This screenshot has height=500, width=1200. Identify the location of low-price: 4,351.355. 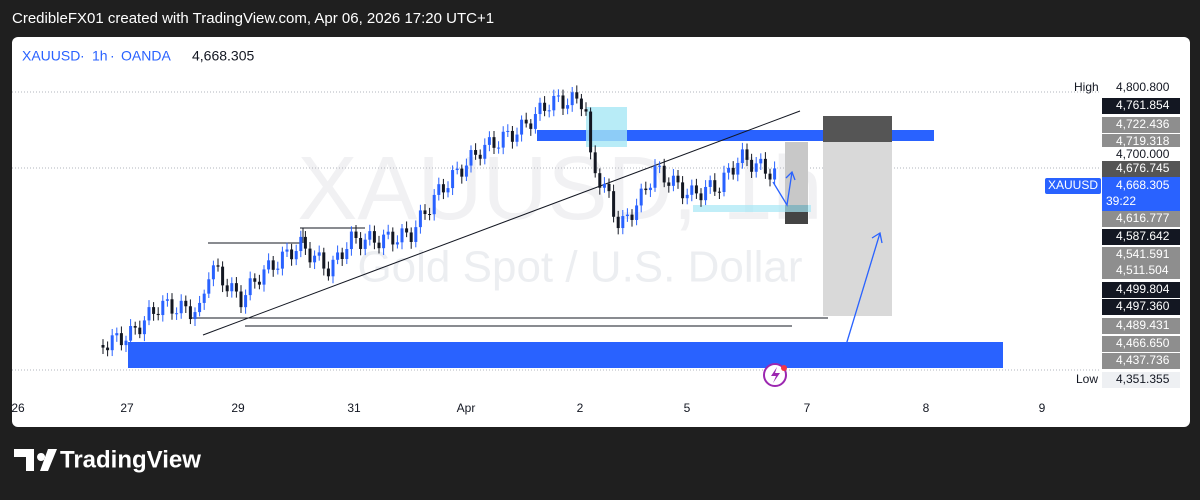
(1143, 379).